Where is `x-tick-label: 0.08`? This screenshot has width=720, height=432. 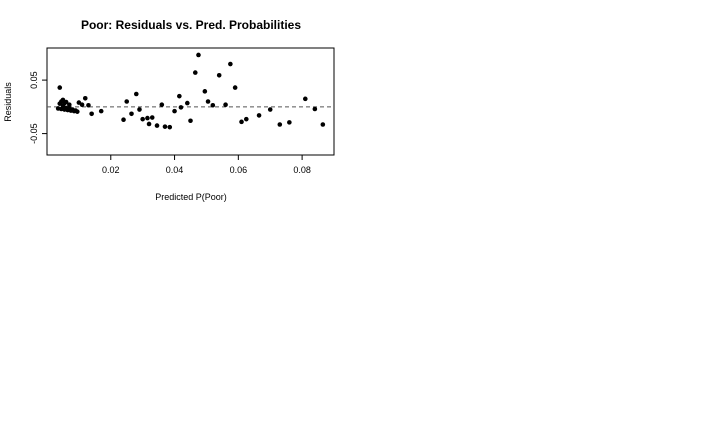 x-tick-label: 0.08 is located at coordinates (302, 170).